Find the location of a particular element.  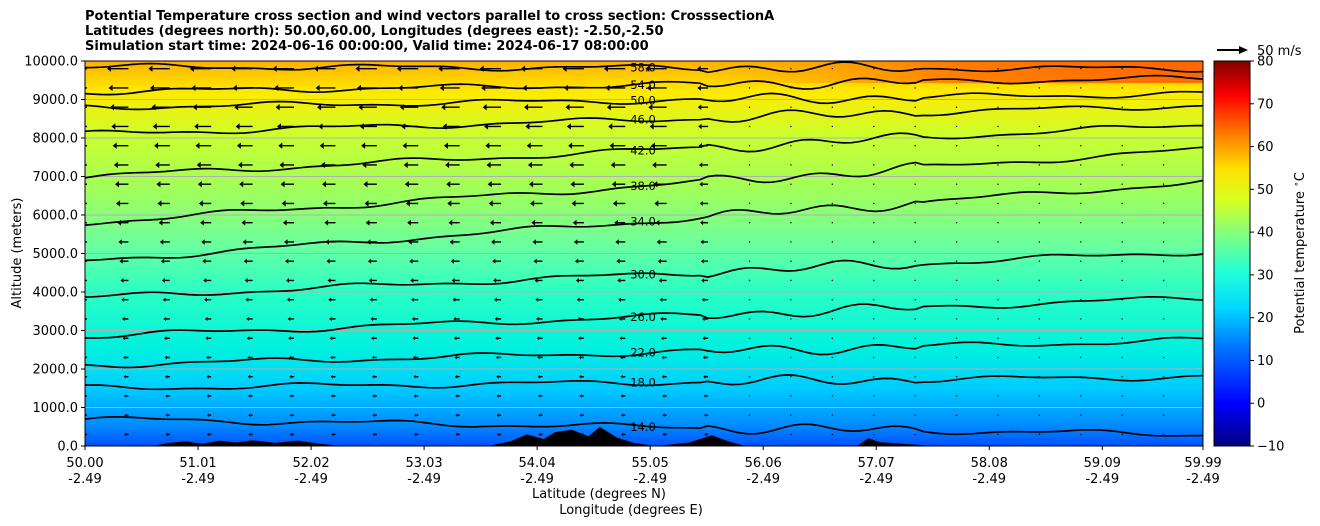

y-tick-label: 7000.0 is located at coordinates (56, 177).